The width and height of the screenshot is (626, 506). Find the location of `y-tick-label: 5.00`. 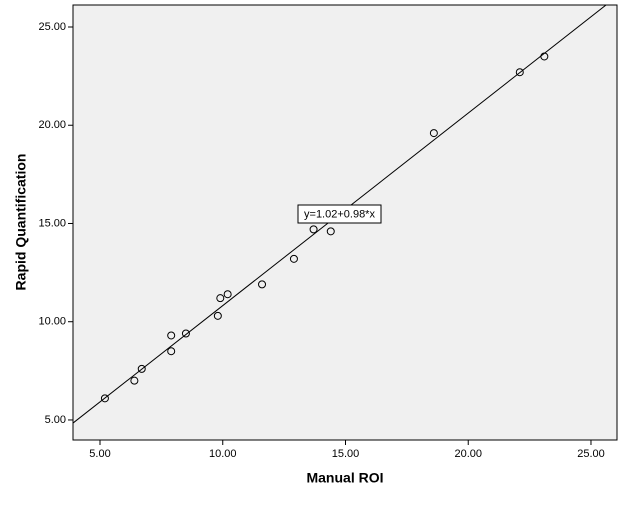

y-tick-label: 5.00 is located at coordinates (55, 420).